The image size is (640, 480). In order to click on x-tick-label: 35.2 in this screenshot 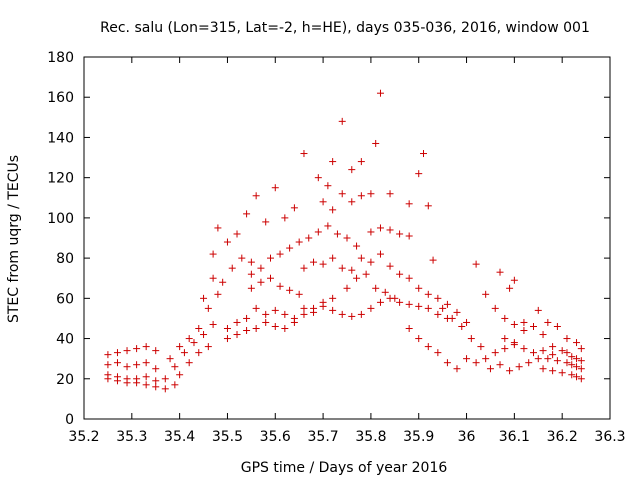, I will do `click(83, 437)`.